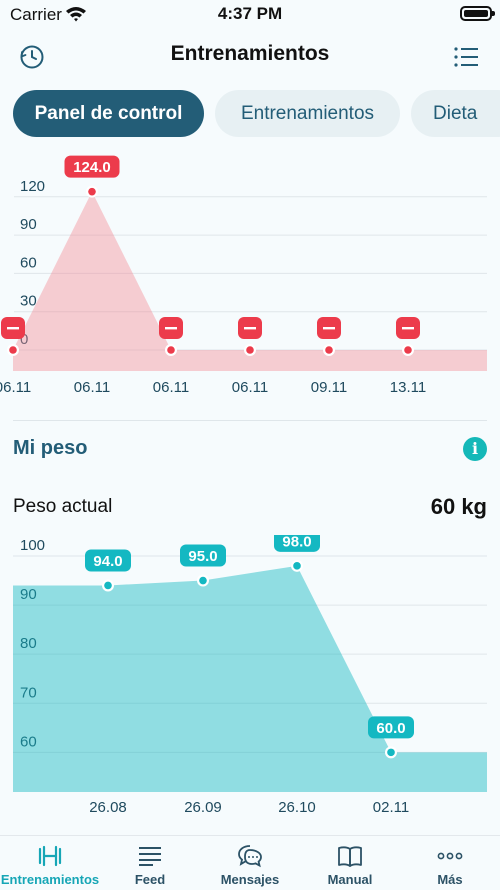 The image size is (500, 890). I want to click on tabbar-item-mas: Más, so click(450, 863).